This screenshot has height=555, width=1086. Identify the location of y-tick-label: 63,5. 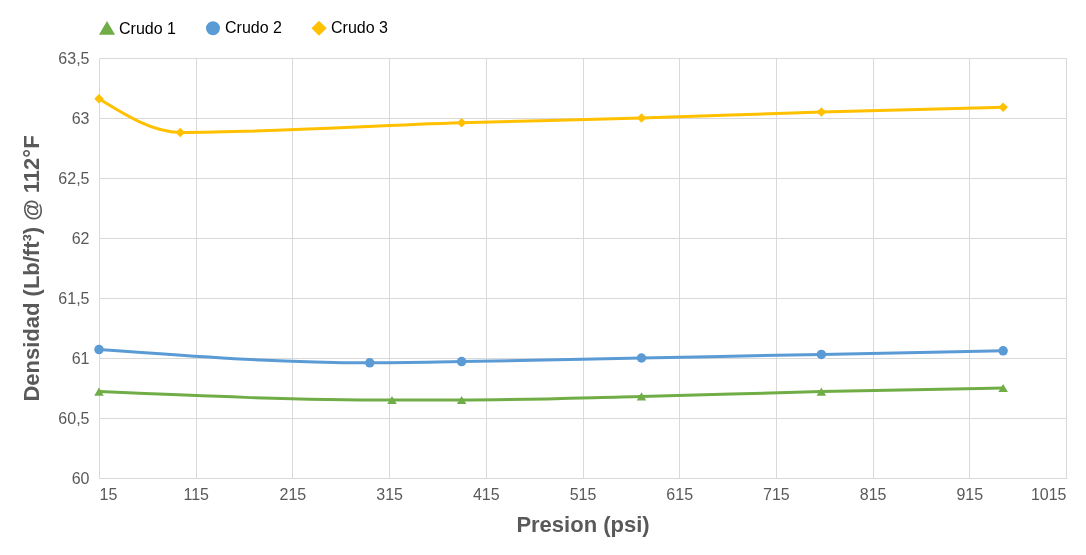
(74, 58).